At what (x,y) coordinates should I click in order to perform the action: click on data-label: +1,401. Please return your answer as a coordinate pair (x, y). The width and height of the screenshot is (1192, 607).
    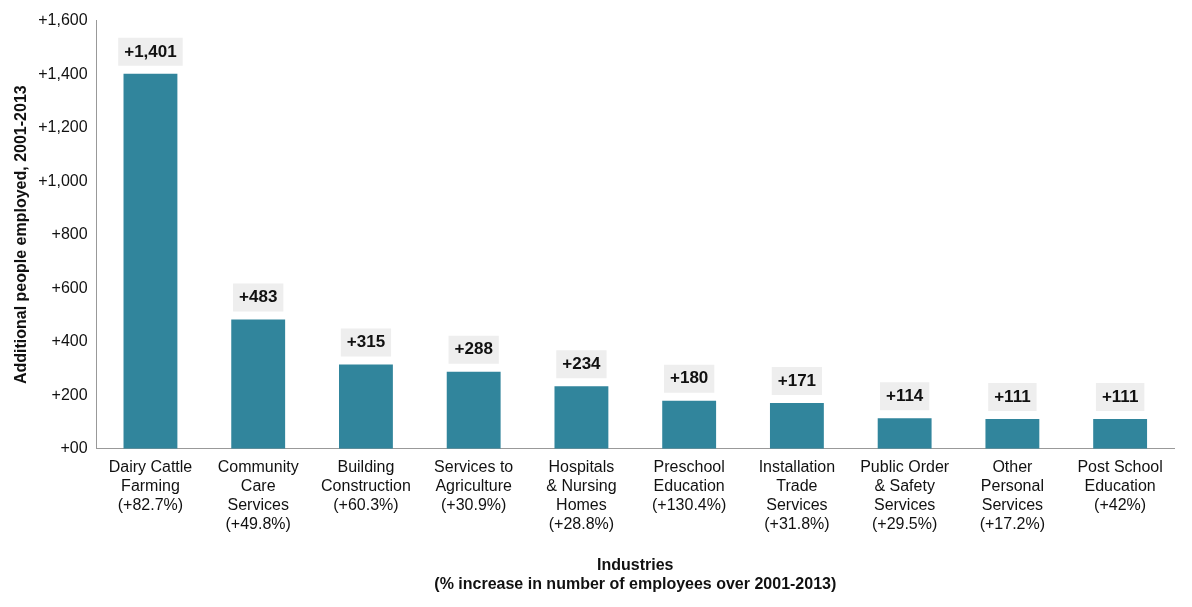
    Looking at the image, I should click on (150, 51).